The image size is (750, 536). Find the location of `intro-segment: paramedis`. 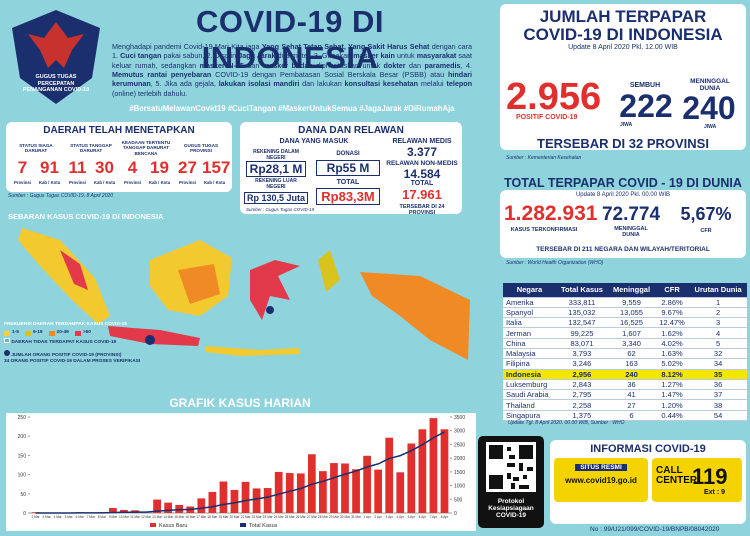

intro-segment: paramedis is located at coordinates (442, 65).